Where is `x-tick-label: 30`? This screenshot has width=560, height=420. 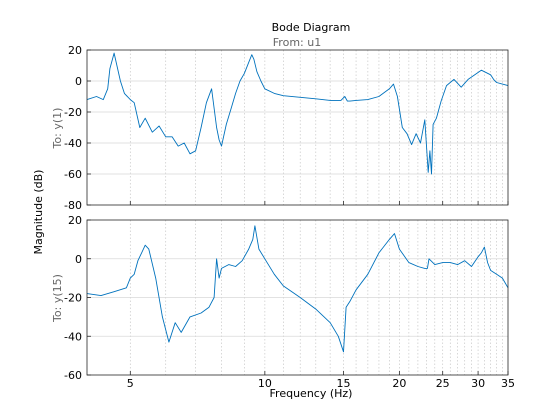
x-tick-label: 30 is located at coordinates (478, 383).